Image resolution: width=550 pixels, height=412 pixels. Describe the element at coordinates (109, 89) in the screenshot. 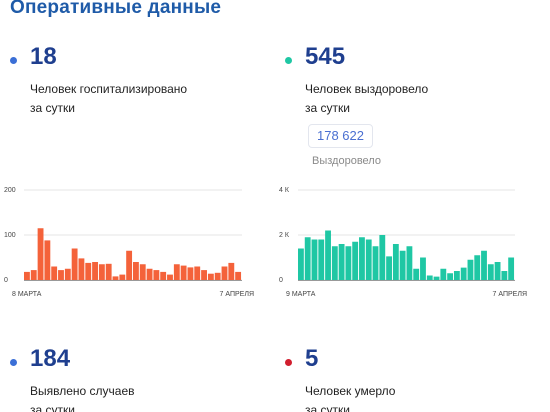

I see `hospitalized-label: Человек госпитализировано` at that location.